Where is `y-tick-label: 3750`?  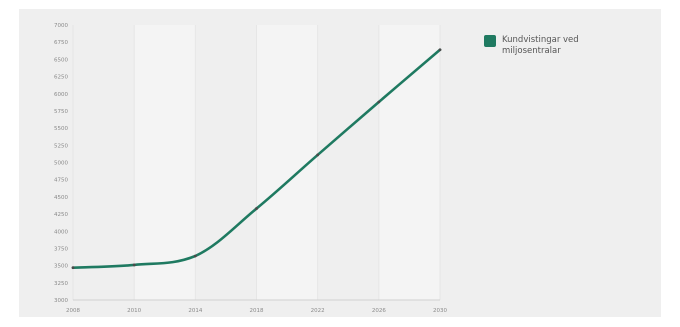
y-tick-label: 3750 is located at coordinates (61, 249).